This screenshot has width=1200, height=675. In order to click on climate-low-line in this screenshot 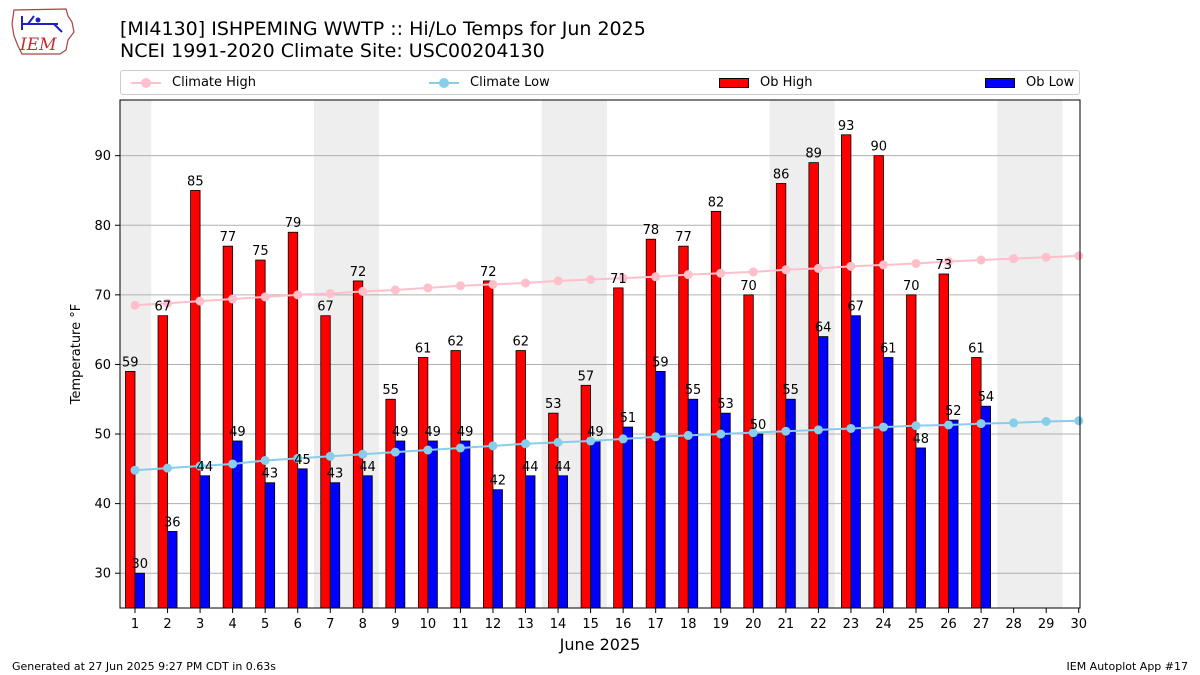, I will do `click(606, 445)`.